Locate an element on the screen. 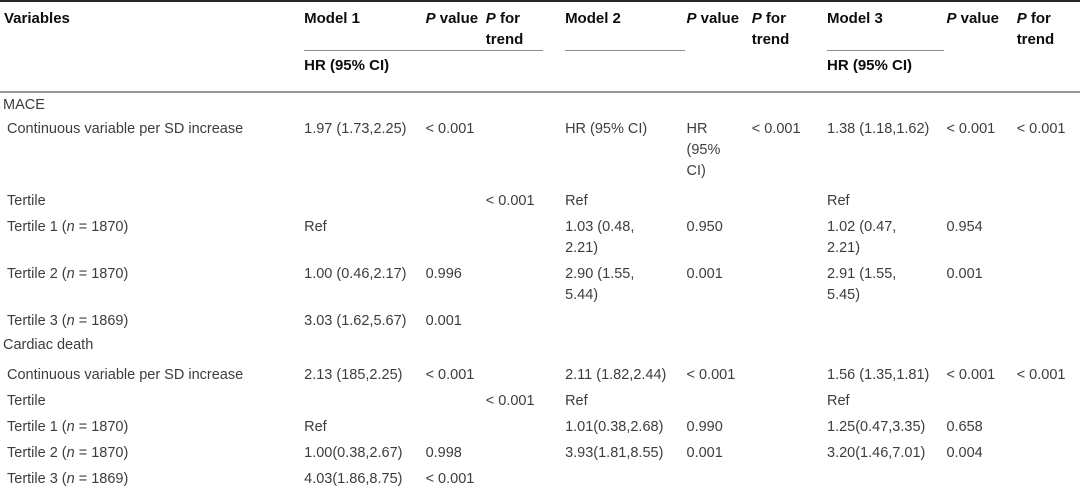  section-label: Cardiac death is located at coordinates (48, 345).